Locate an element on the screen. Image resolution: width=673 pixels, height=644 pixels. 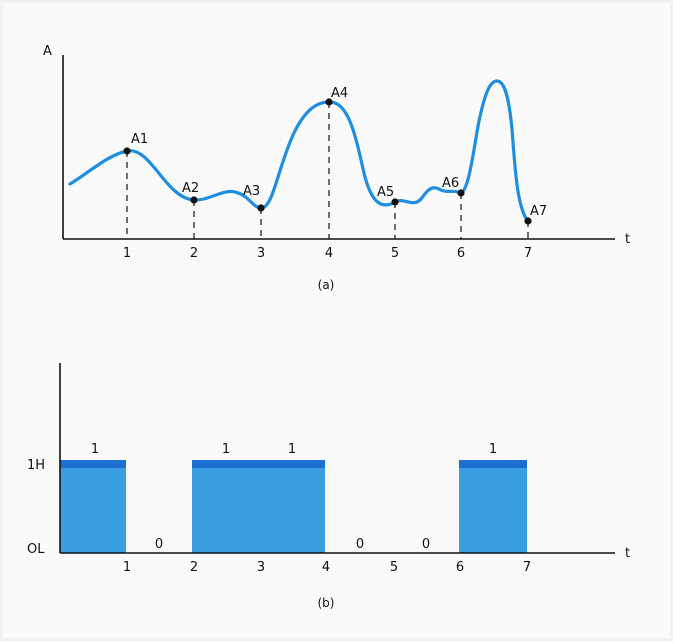
b-x-axis-label: t is located at coordinates (627, 553).